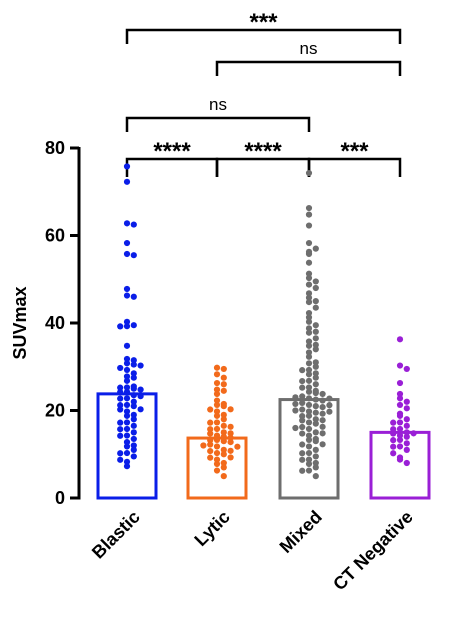 This screenshot has height=620, width=468. Describe the element at coordinates (354, 151) in the screenshot. I see `significance-label: ***` at that location.